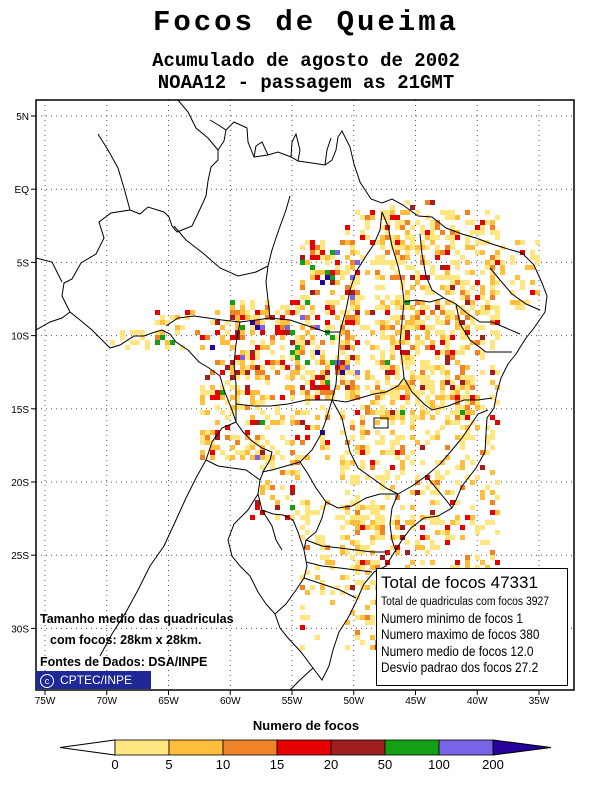  I want to click on stat-std: Desvio padrao dos focos 27.2, so click(460, 667).